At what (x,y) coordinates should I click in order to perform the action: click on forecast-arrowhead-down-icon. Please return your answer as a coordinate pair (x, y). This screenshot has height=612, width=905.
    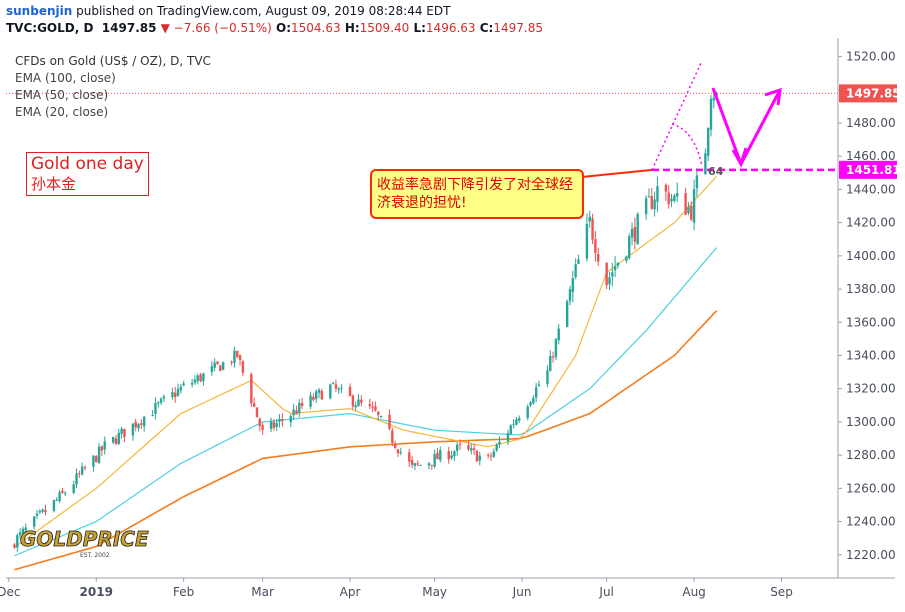
    Looking at the image, I should click on (739, 157).